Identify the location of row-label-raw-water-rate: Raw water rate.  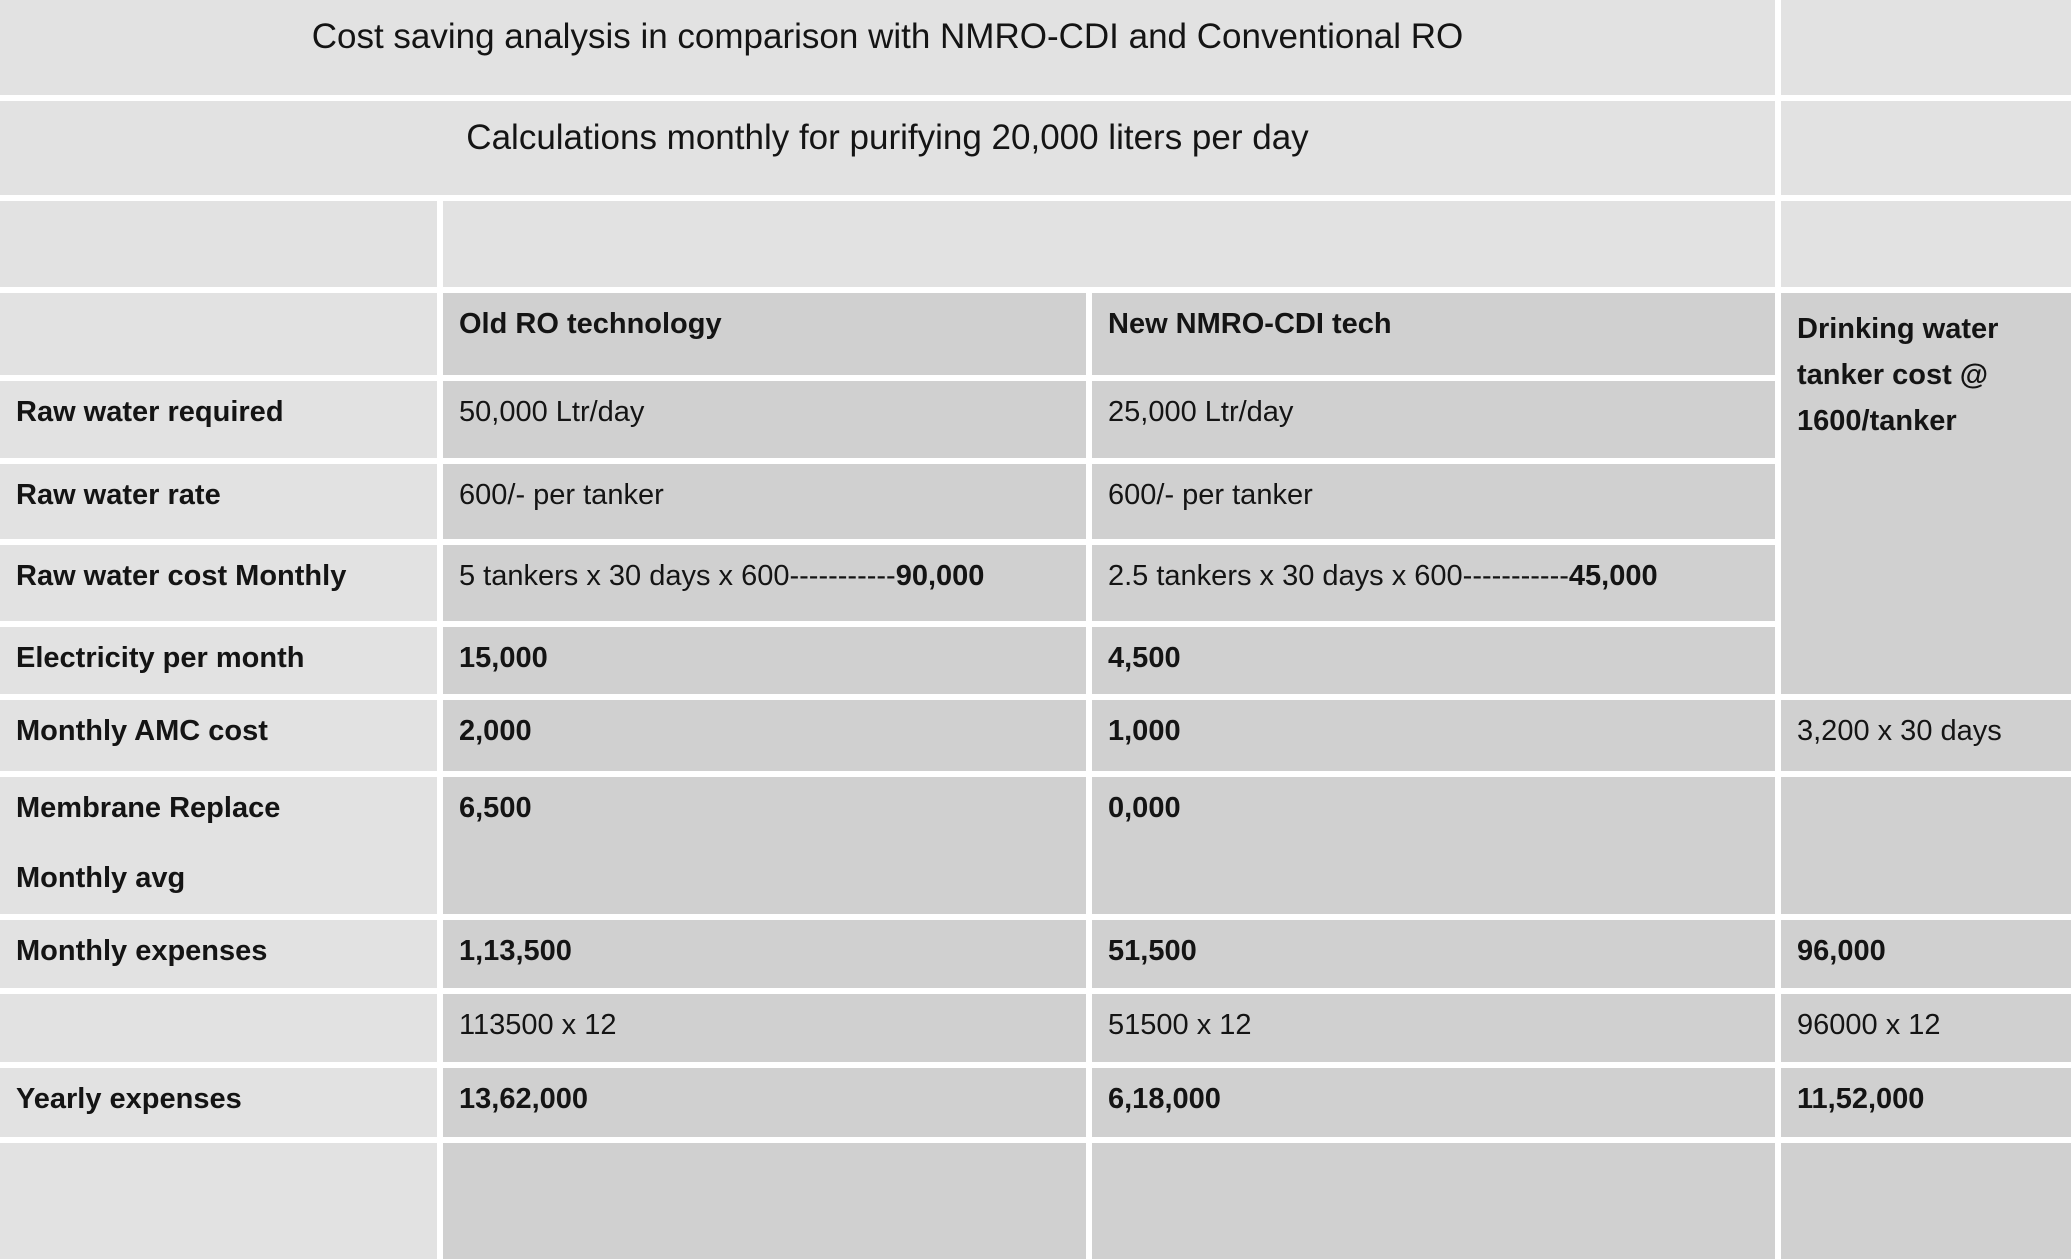
(218, 501).